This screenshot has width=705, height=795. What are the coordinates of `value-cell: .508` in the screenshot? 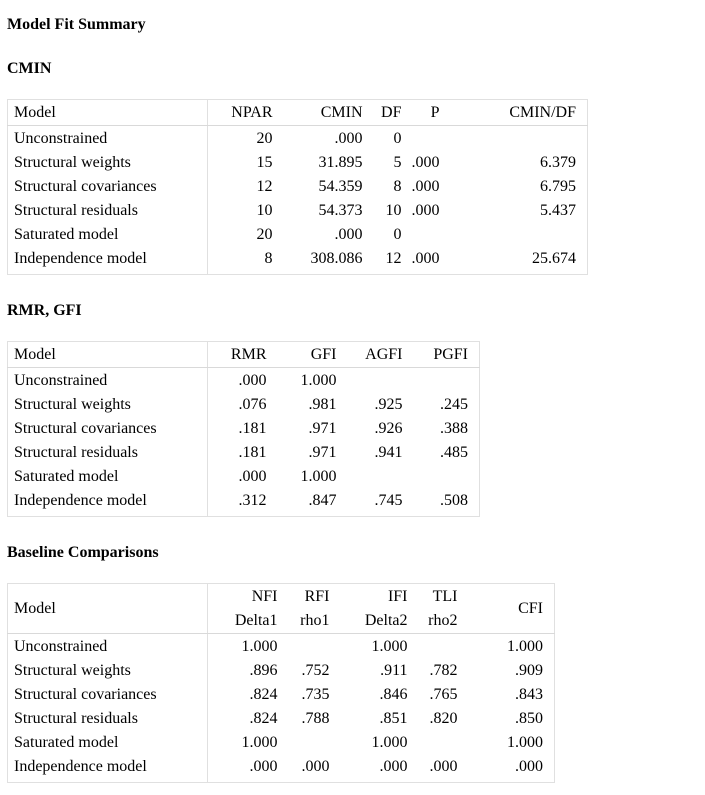 It's located at (454, 500).